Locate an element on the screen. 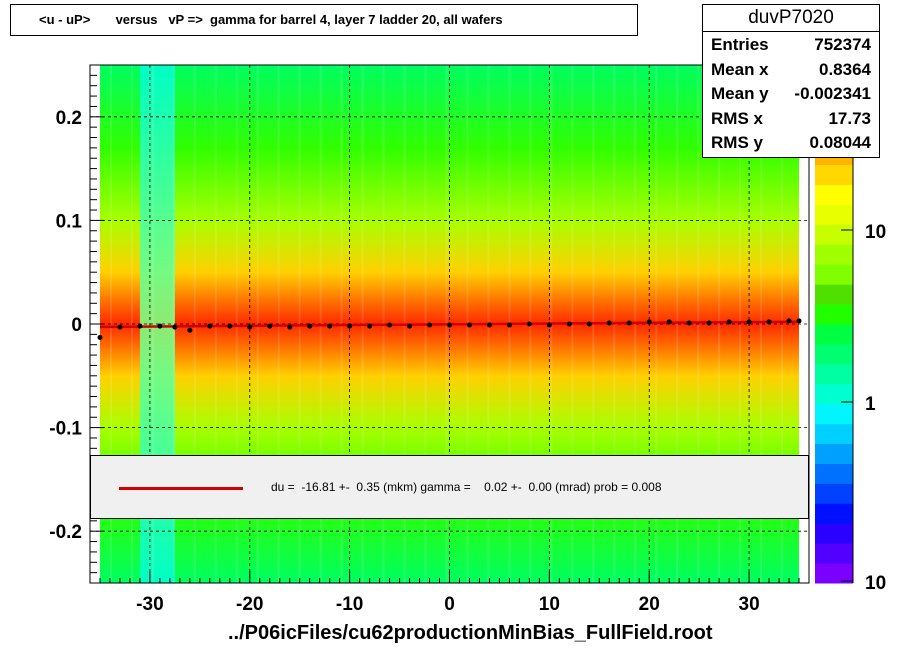  stats-value: -0.002341 is located at coordinates (832, 93).